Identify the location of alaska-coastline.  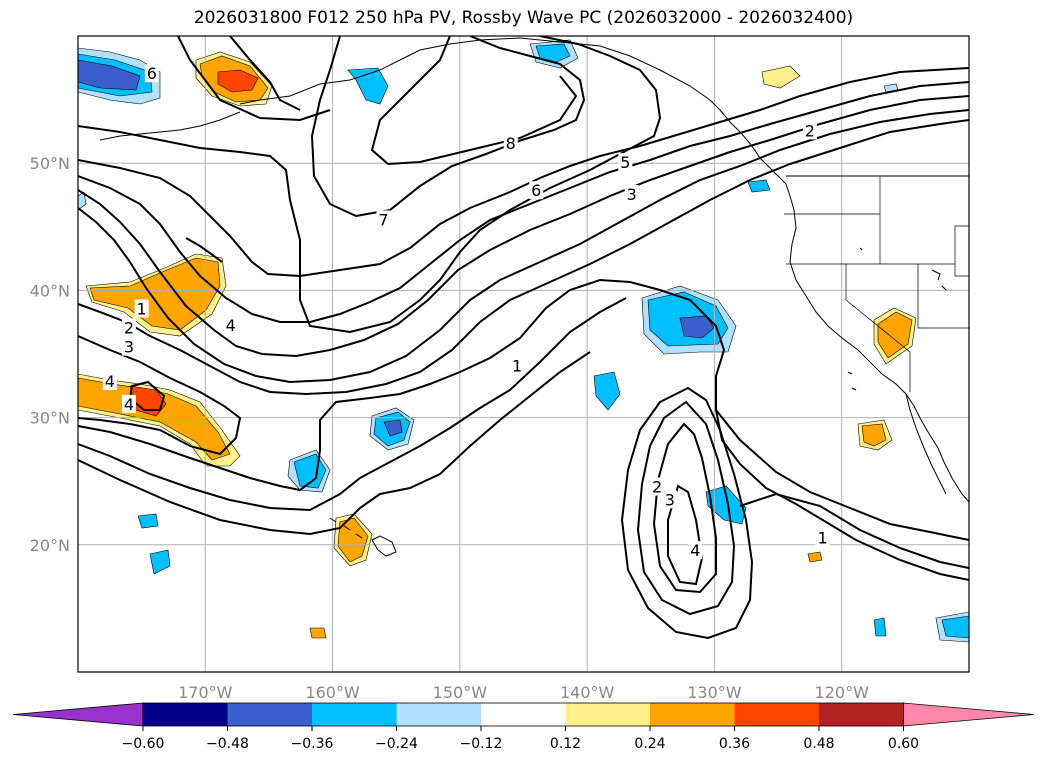
(480, 74).